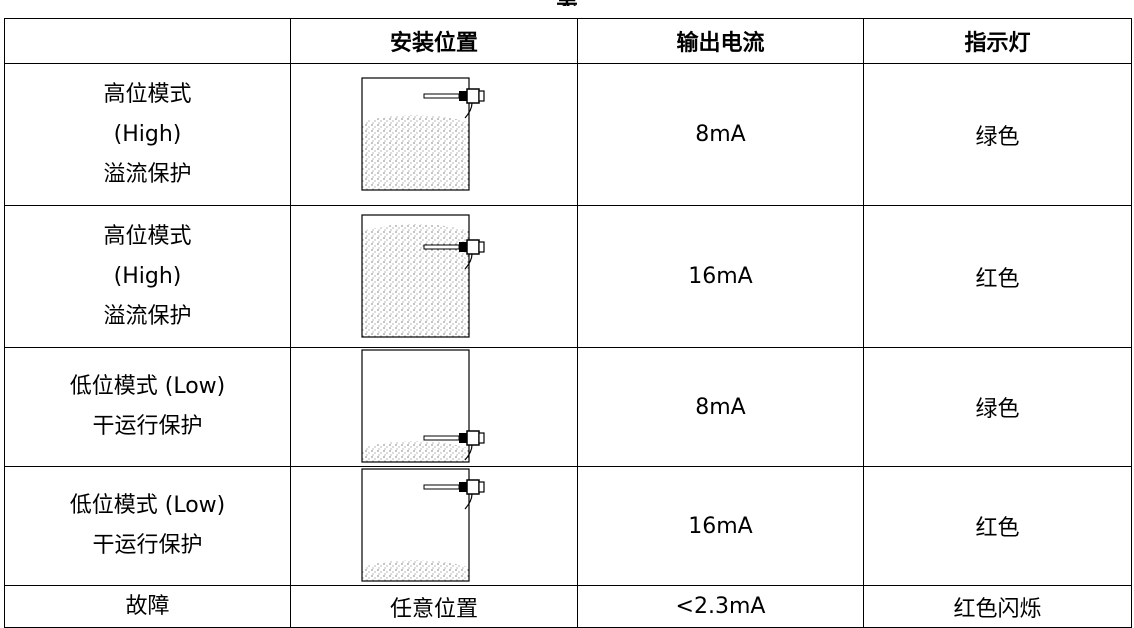 Image resolution: width=1134 pixels, height=628 pixels. Describe the element at coordinates (147, 41) in the screenshot. I see `header-cell` at that location.